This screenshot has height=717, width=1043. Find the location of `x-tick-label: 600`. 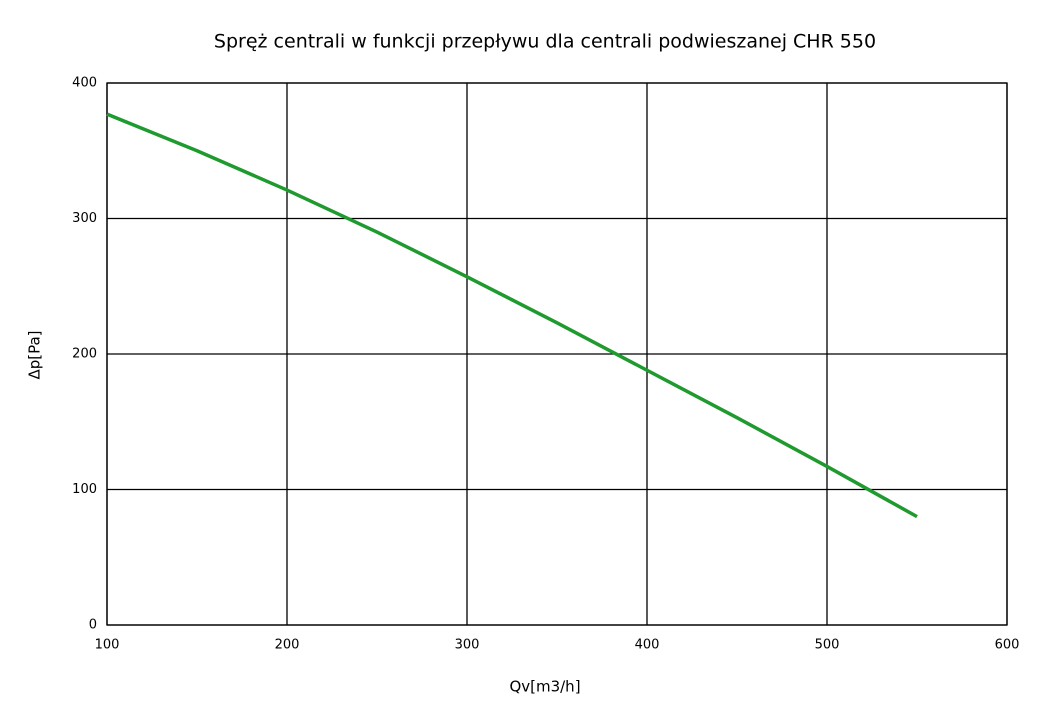

x-tick-label: 600 is located at coordinates (1007, 645).